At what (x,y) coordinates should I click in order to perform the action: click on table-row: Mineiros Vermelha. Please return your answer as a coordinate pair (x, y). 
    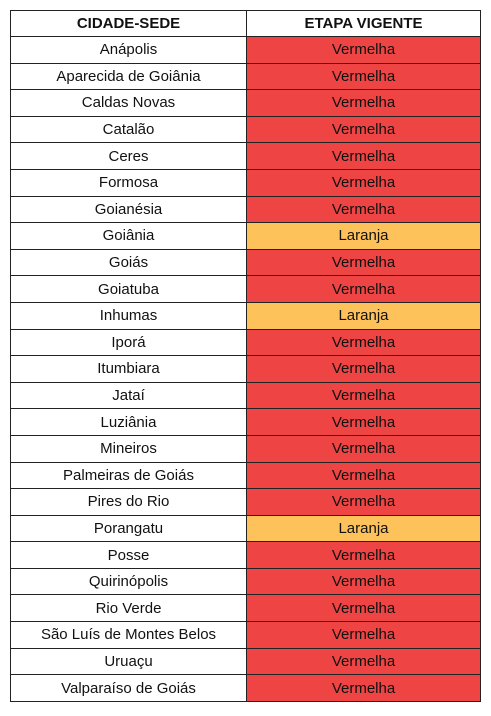
    Looking at the image, I should click on (245, 448).